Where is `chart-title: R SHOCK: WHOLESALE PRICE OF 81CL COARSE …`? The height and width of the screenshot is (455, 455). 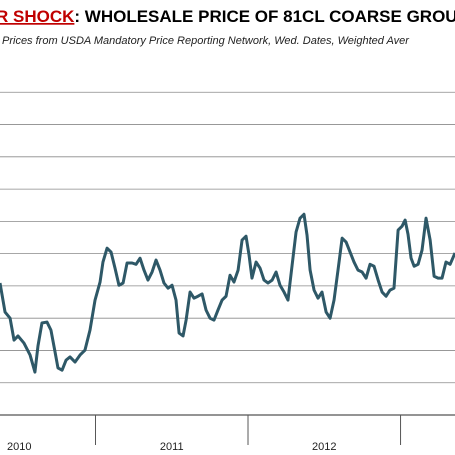
chart-title: R SHOCK: WHOLESALE PRICE OF 81CL COARSE … is located at coordinates (227, 16).